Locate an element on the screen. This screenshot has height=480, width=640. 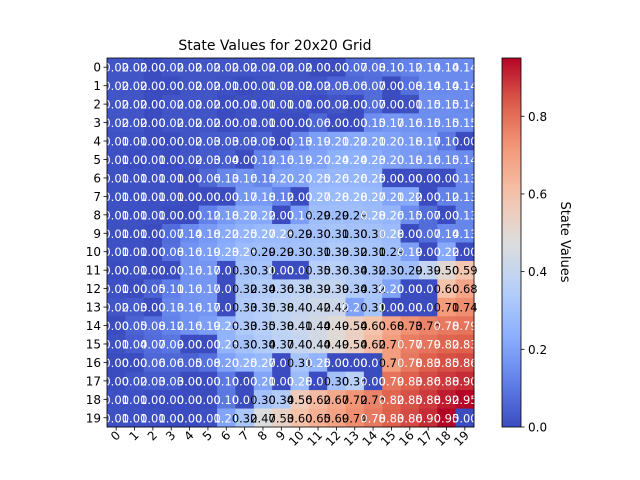
heatmap-cell-r15-c10 is located at coordinates (300, 344).